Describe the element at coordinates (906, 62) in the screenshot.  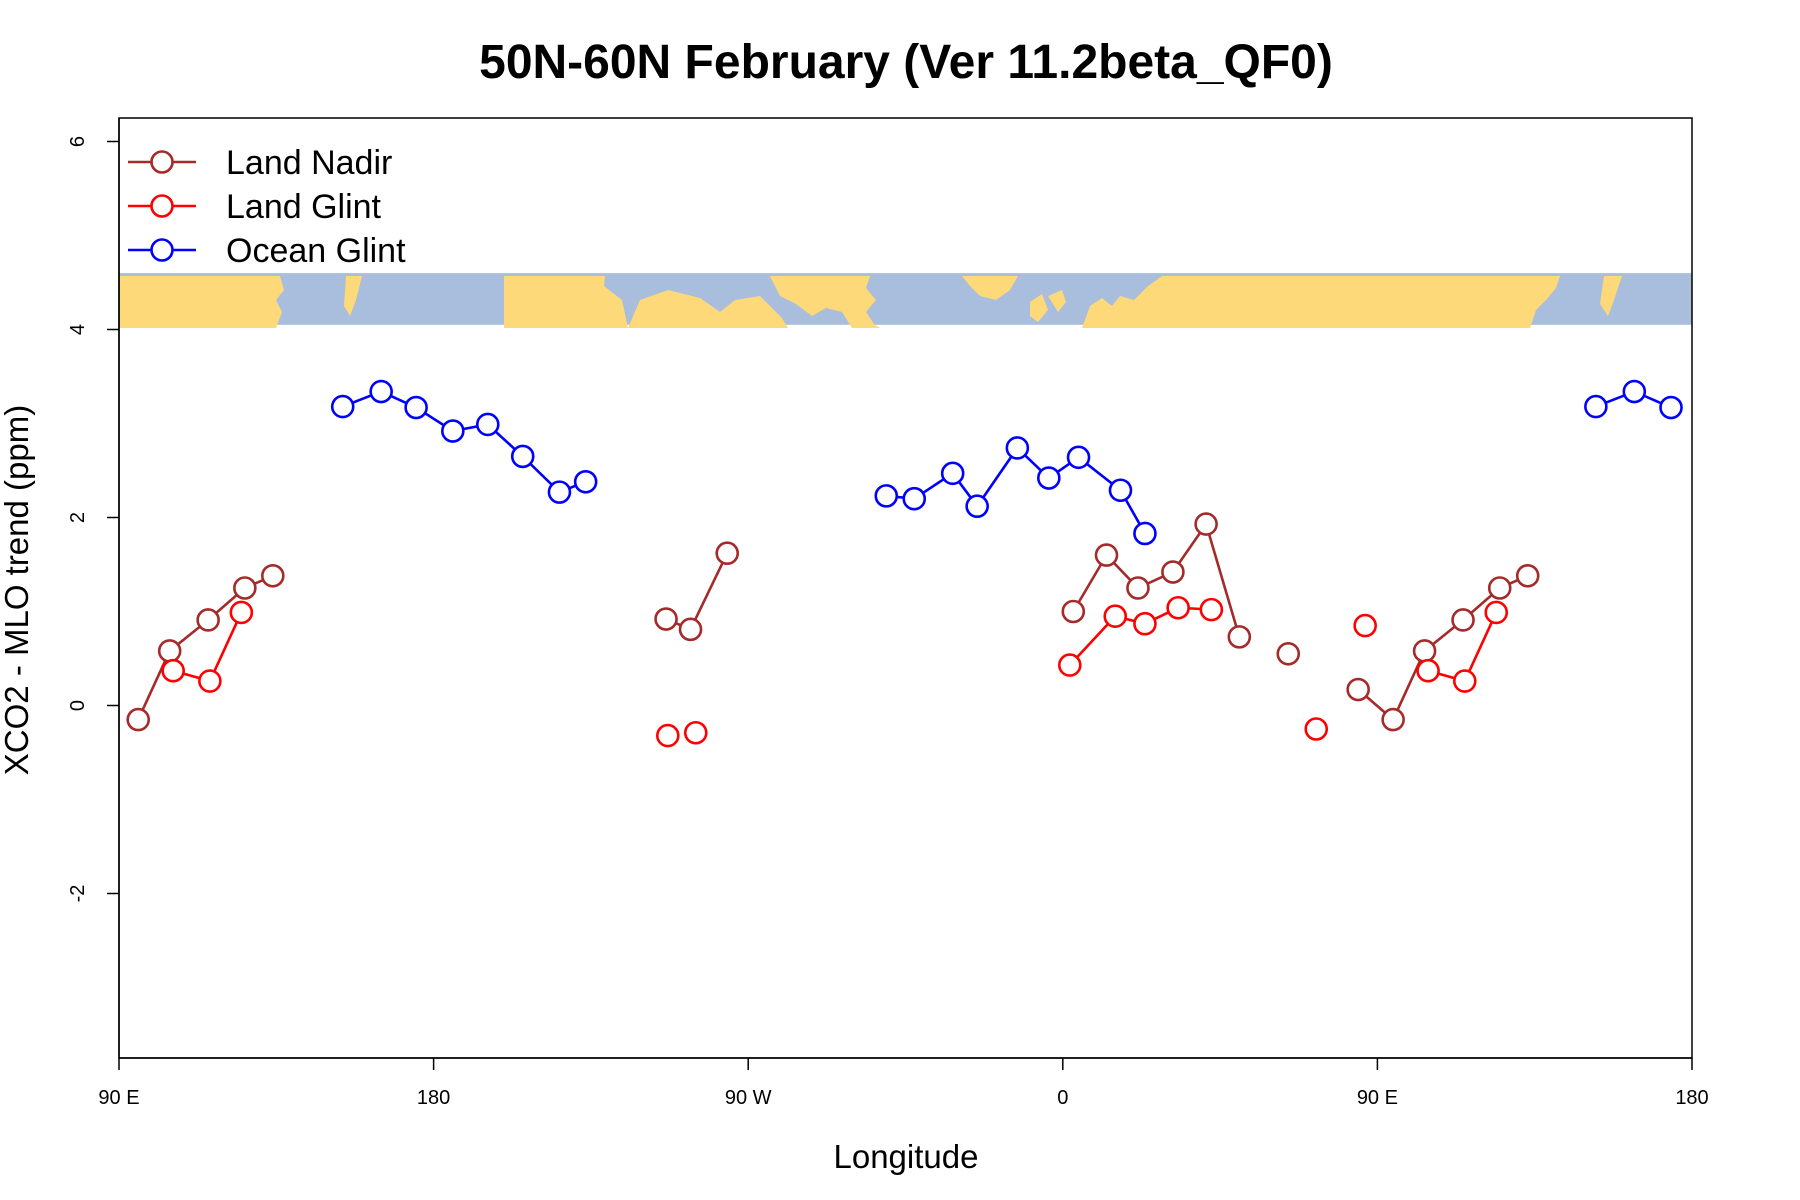
I see `chart-title: 50N-60N February (Ver 11.2beta_QF0)` at that location.